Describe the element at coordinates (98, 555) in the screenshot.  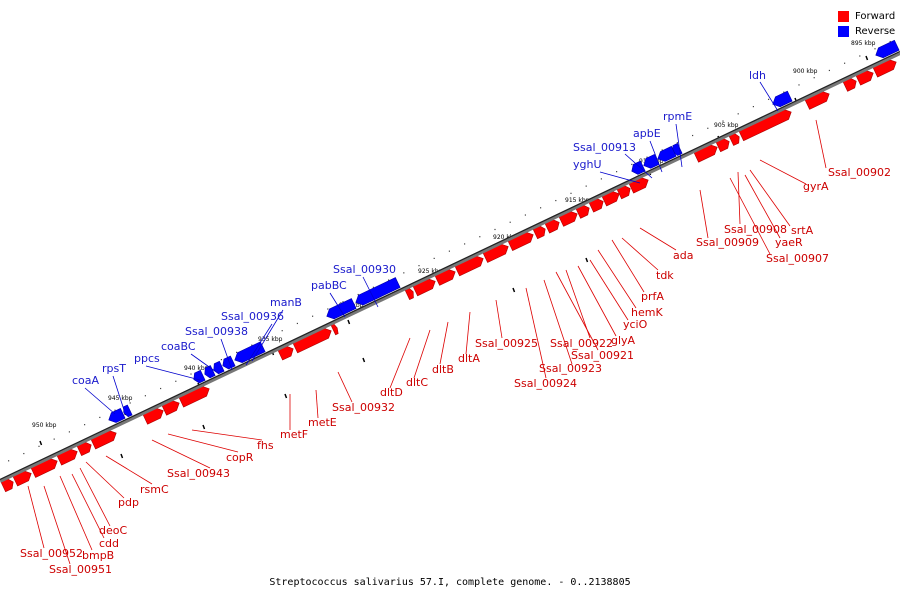
I see `forward-gene-label: bmpB` at that location.